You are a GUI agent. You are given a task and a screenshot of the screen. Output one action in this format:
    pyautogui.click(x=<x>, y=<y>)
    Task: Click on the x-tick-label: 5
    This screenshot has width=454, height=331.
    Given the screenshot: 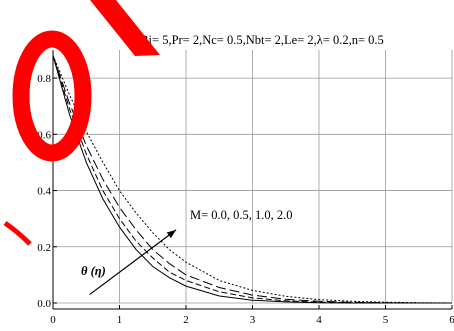 What is the action you would take?
    pyautogui.click(x=386, y=320)
    